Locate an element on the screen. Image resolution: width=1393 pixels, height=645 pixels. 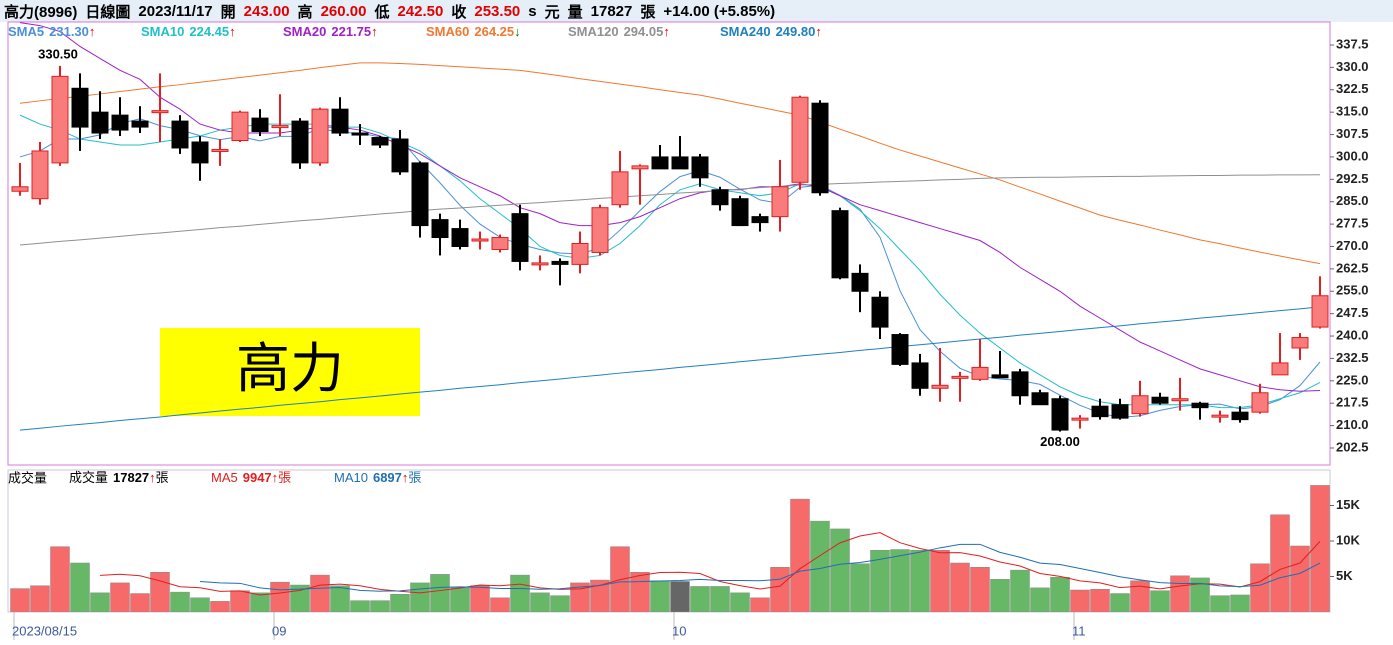
y-tick-label: 225.0 is located at coordinates (1352, 379).